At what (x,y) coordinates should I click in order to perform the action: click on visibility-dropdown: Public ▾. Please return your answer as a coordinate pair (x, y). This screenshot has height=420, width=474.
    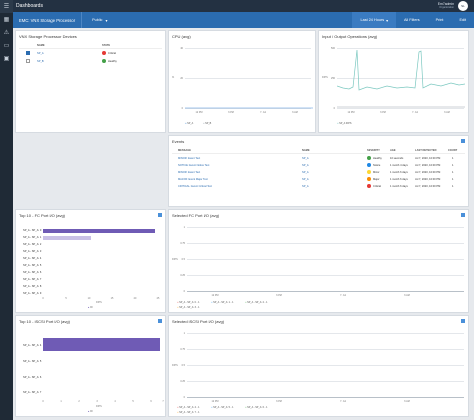
    Looking at the image, I should click on (99, 20).